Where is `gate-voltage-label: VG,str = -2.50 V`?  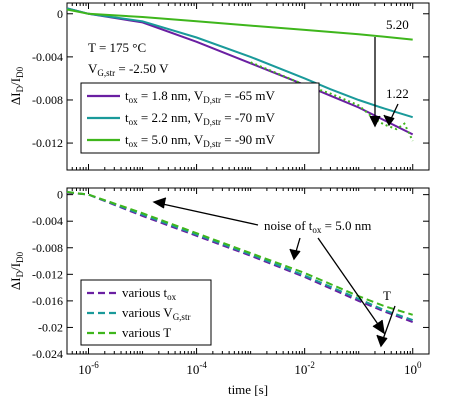
gate-voltage-label: VG,str = -2.50 V is located at coordinates (128, 69).